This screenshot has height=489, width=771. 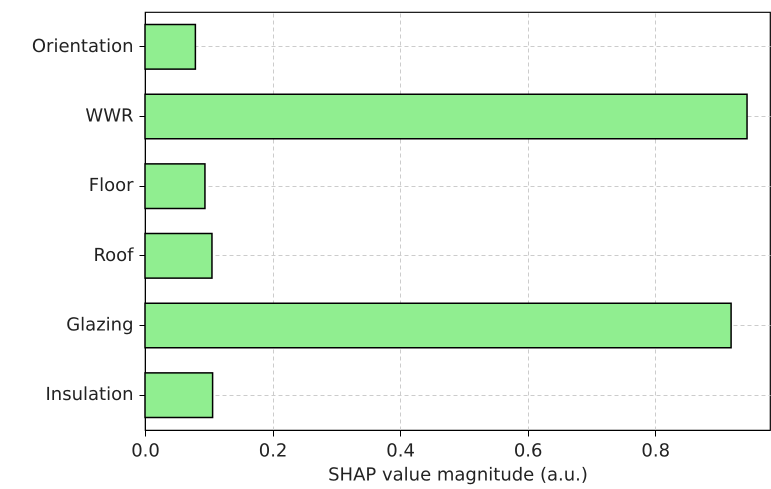 I want to click on y-tick-label: Insulation, so click(x=89, y=395).